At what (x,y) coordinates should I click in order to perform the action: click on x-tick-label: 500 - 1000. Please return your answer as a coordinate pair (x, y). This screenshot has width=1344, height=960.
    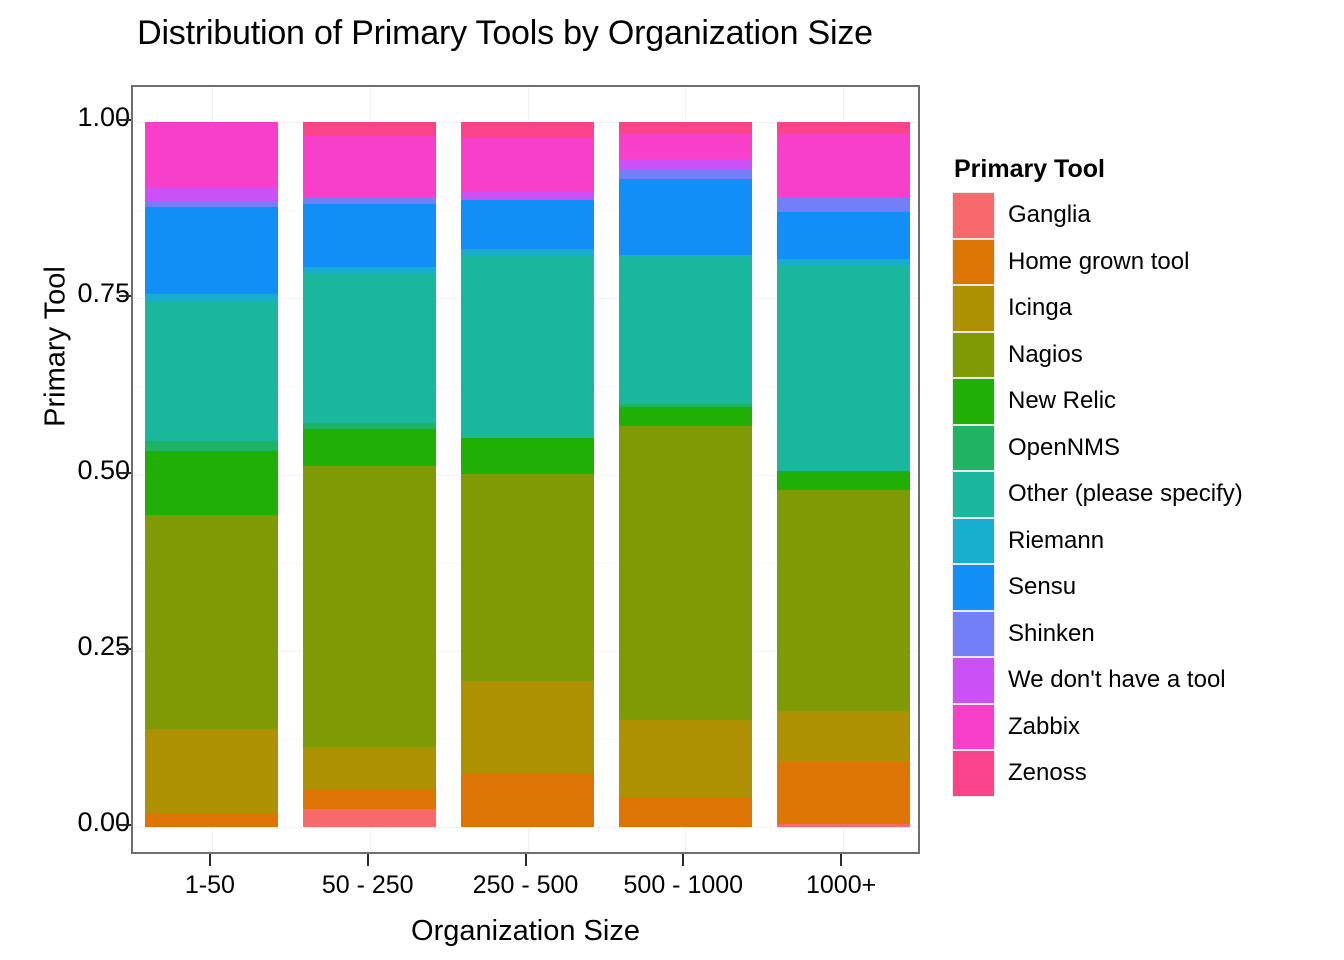
    Looking at the image, I should click on (683, 885).